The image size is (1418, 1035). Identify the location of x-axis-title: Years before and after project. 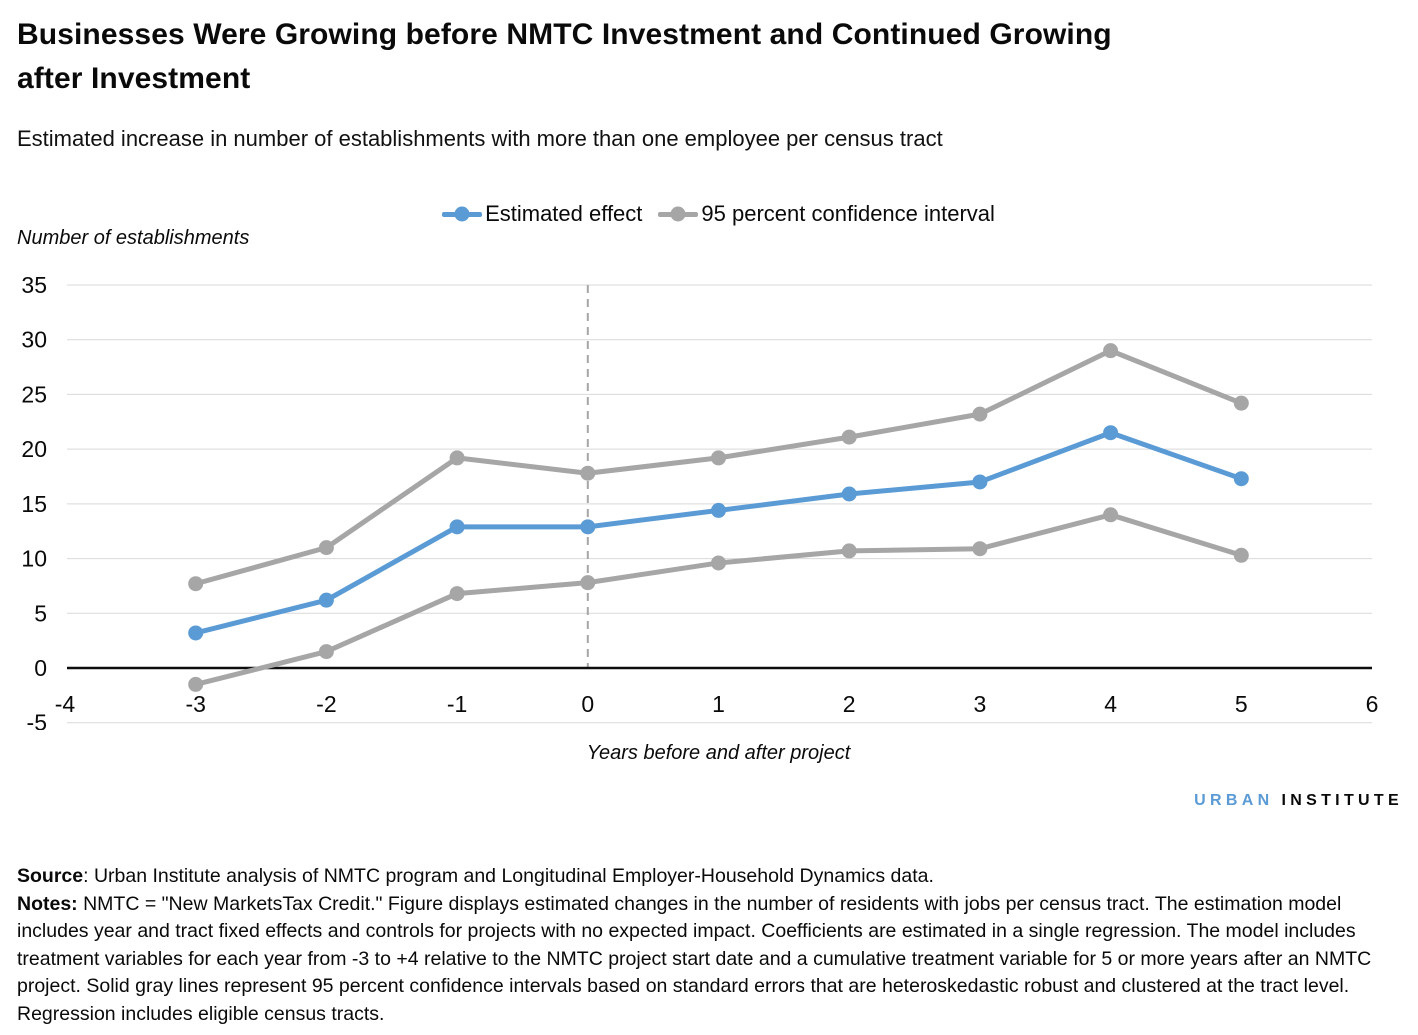
(718, 753).